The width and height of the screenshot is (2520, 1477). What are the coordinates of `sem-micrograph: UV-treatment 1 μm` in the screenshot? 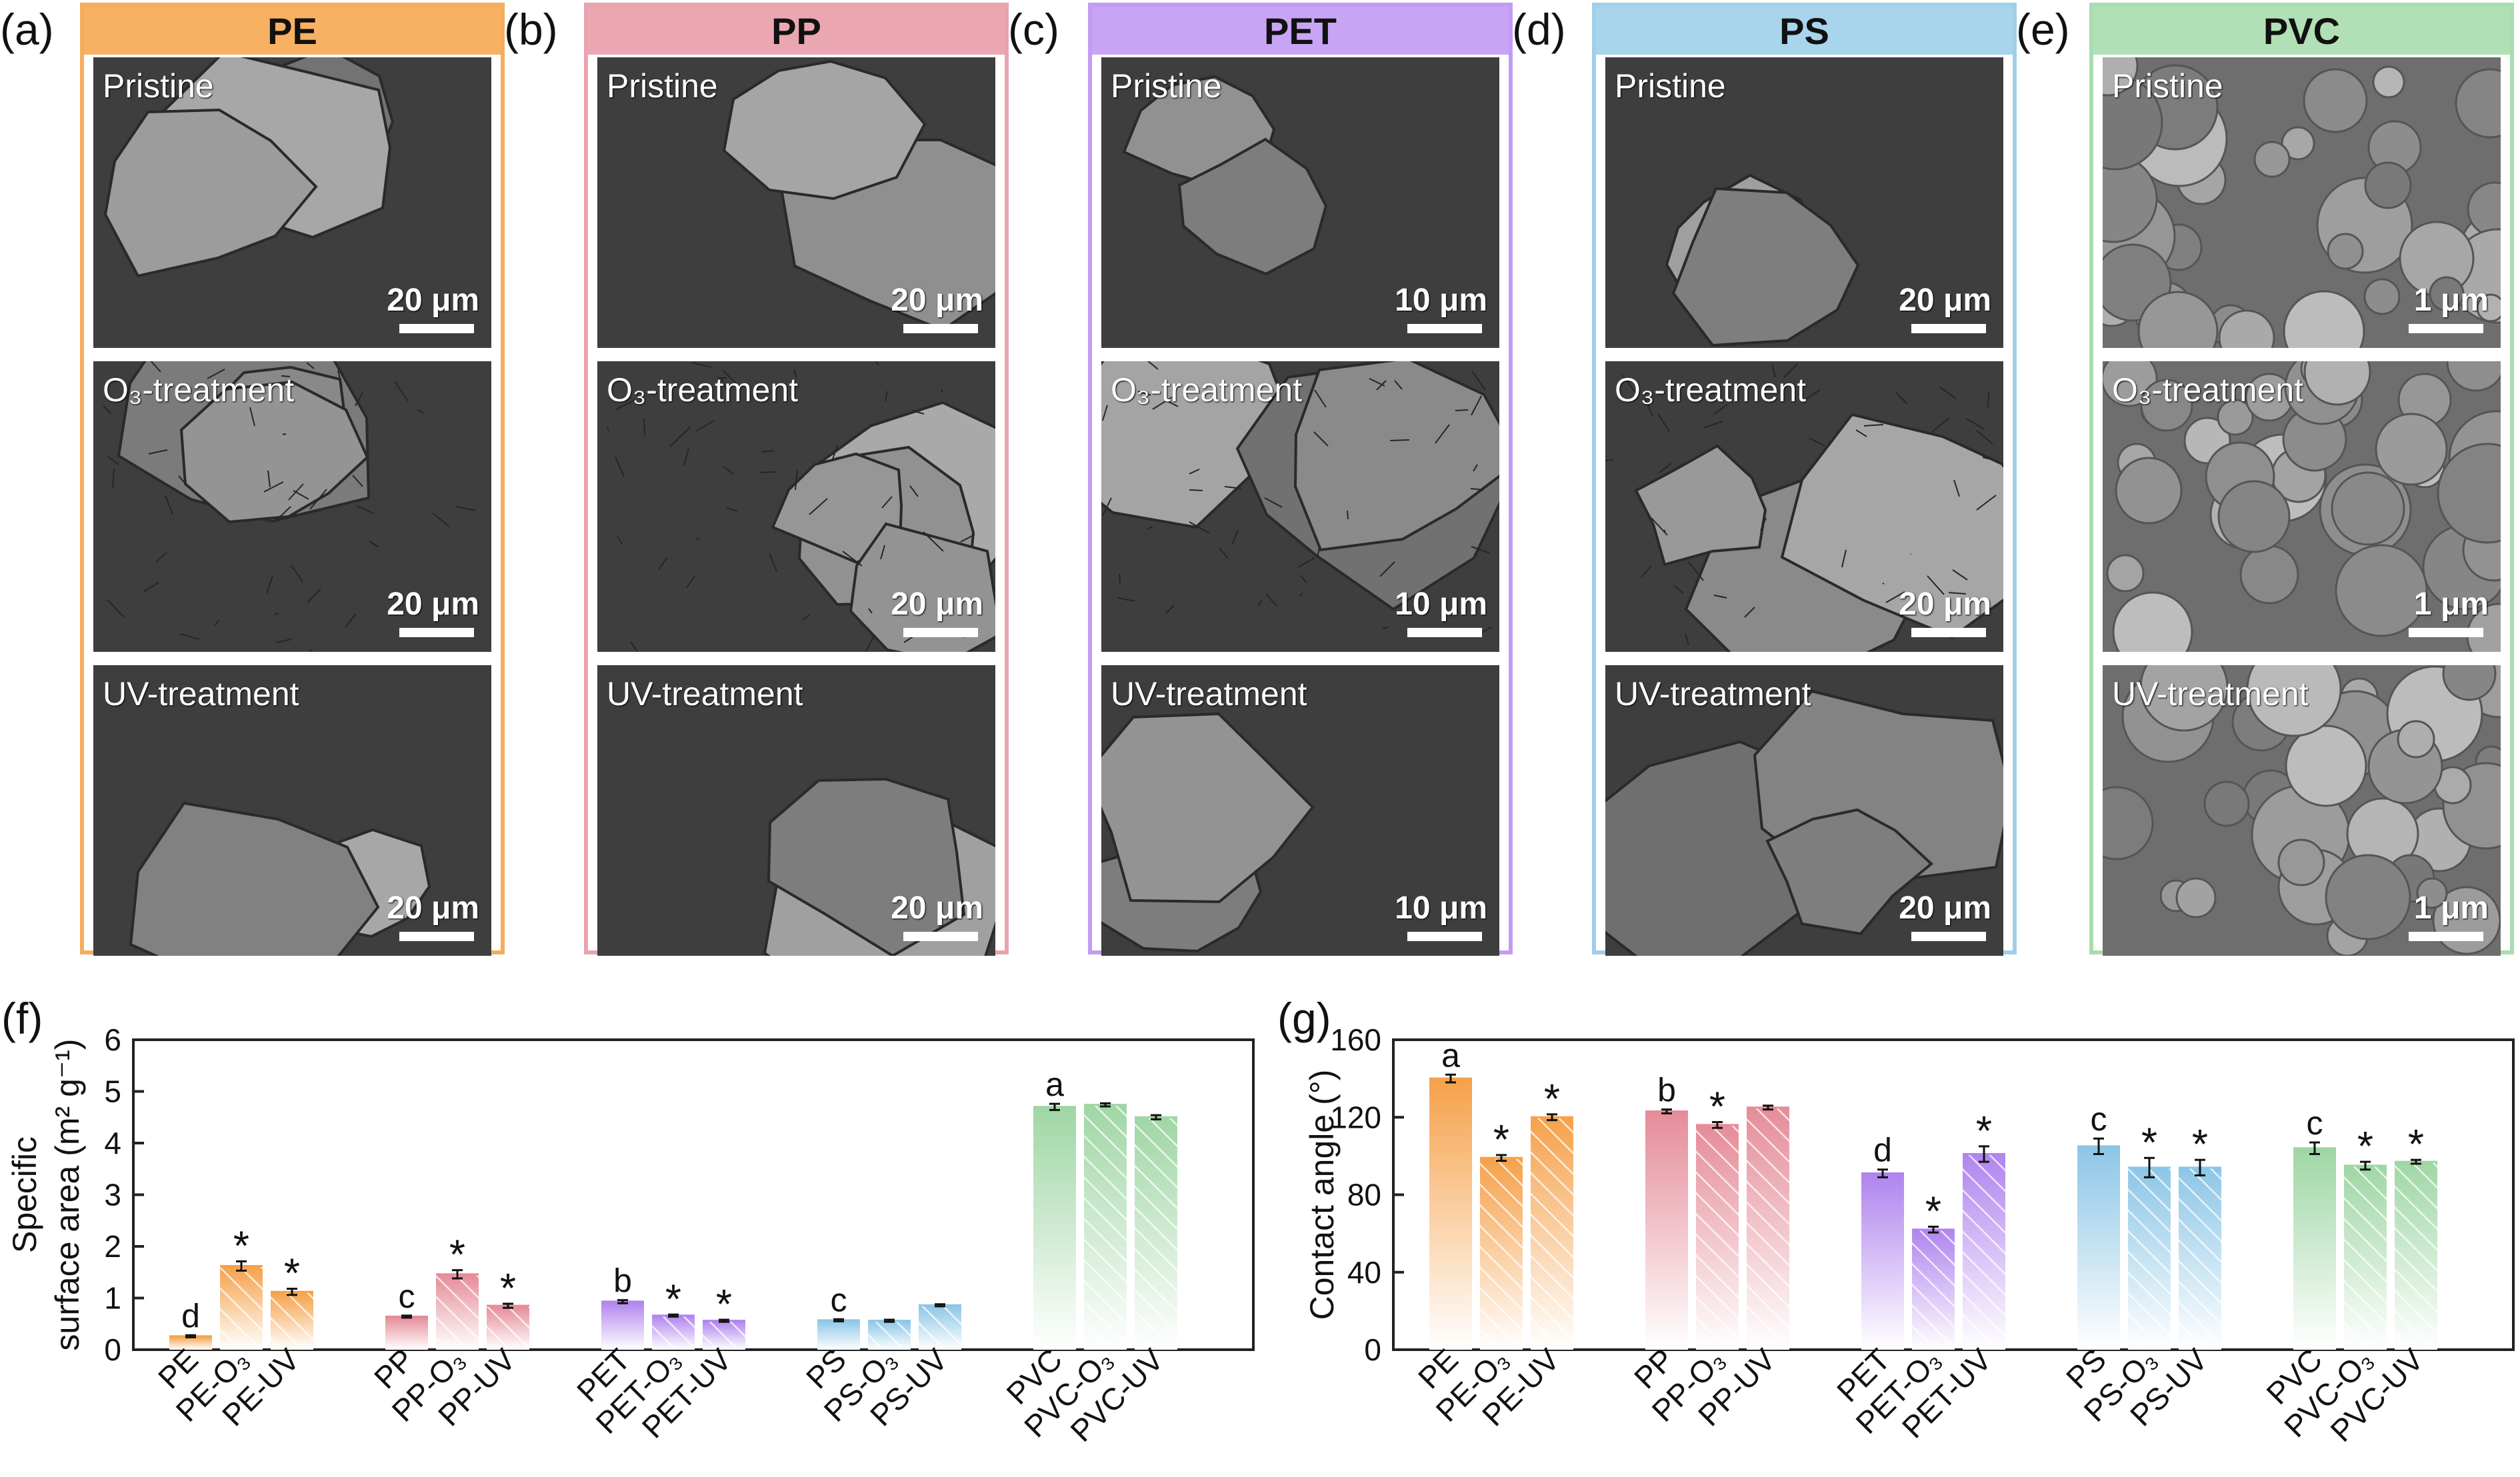 It's located at (2302, 811).